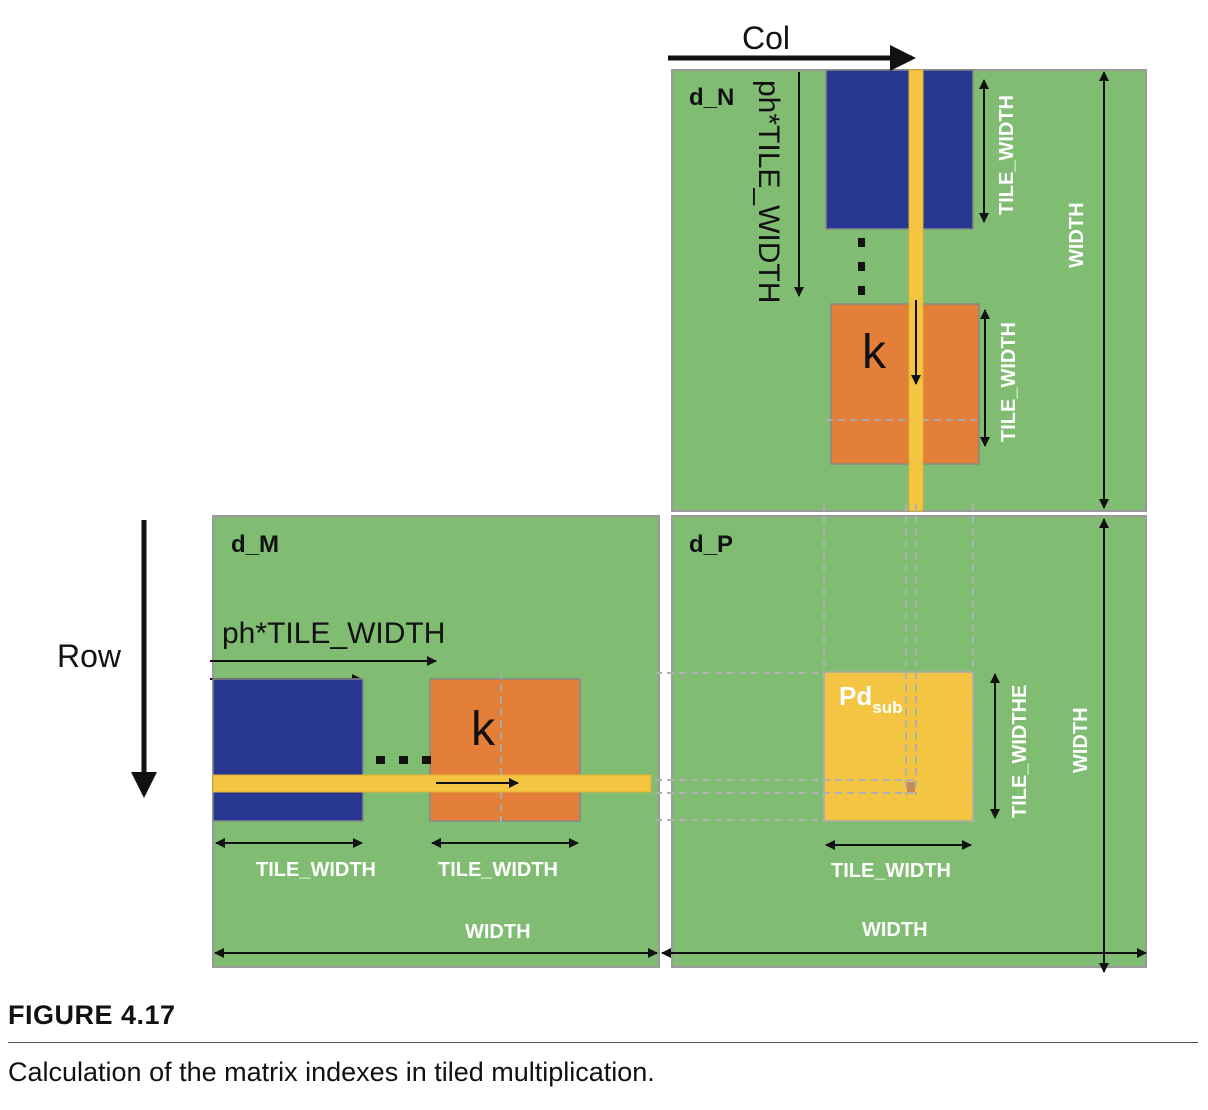 This screenshot has height=1110, width=1208. I want to click on matrix-m-k-label: k, so click(483, 729).